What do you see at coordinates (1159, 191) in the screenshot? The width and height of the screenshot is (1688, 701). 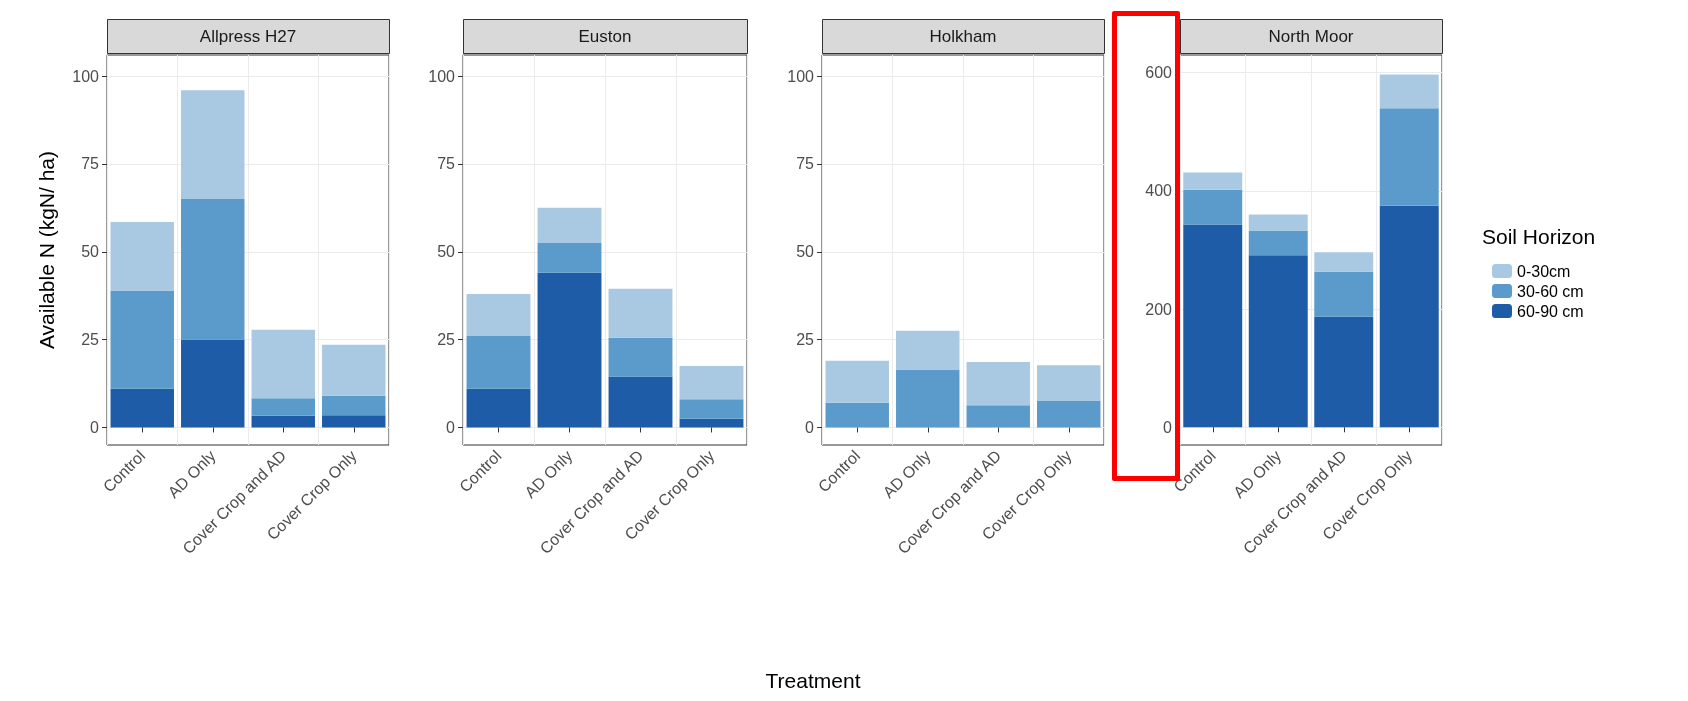 I see `y-tick-label: 400` at bounding box center [1159, 191].